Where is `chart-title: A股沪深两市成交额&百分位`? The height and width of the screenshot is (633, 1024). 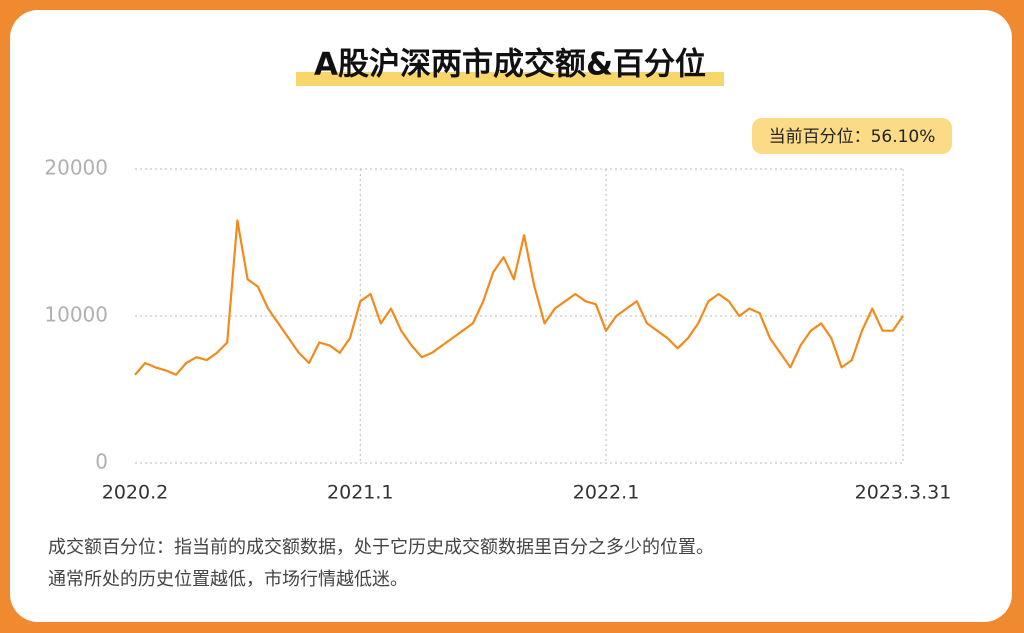
chart-title: A股沪深两市成交额&百分位 is located at coordinates (510, 65).